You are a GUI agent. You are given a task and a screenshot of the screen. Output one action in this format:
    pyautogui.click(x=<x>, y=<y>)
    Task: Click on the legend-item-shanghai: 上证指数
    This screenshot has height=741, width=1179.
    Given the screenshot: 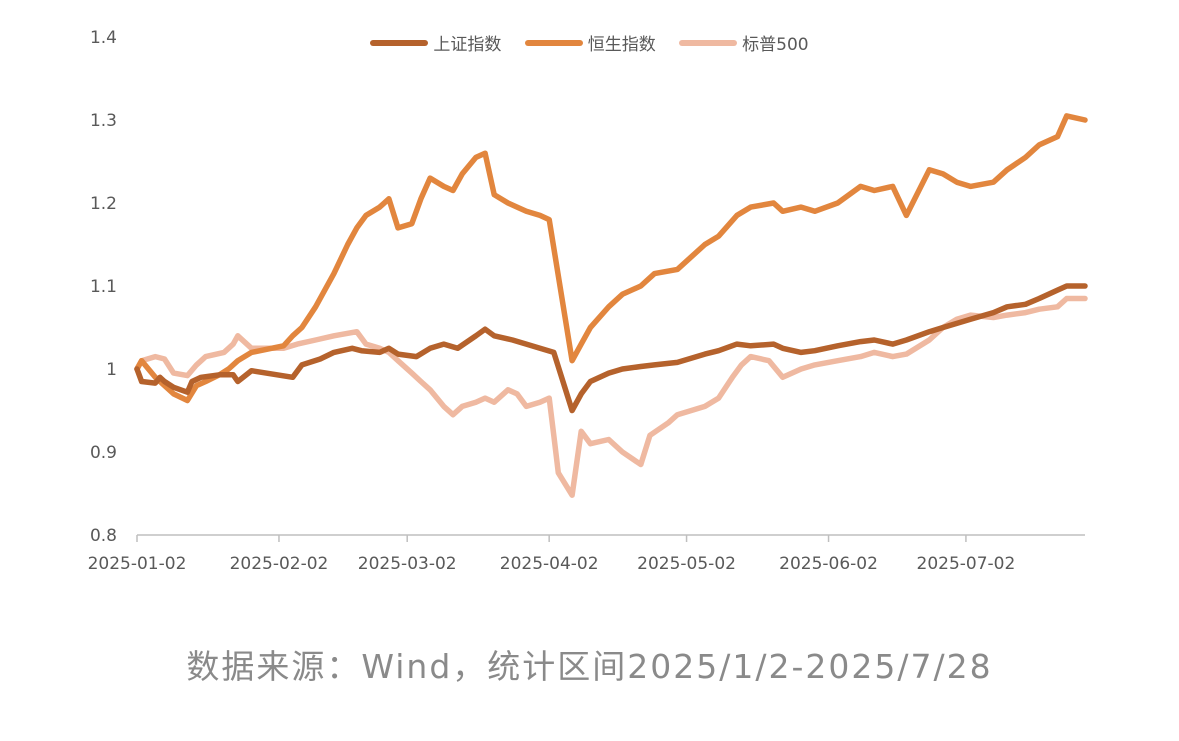 What is the action you would take?
    pyautogui.click(x=435, y=42)
    